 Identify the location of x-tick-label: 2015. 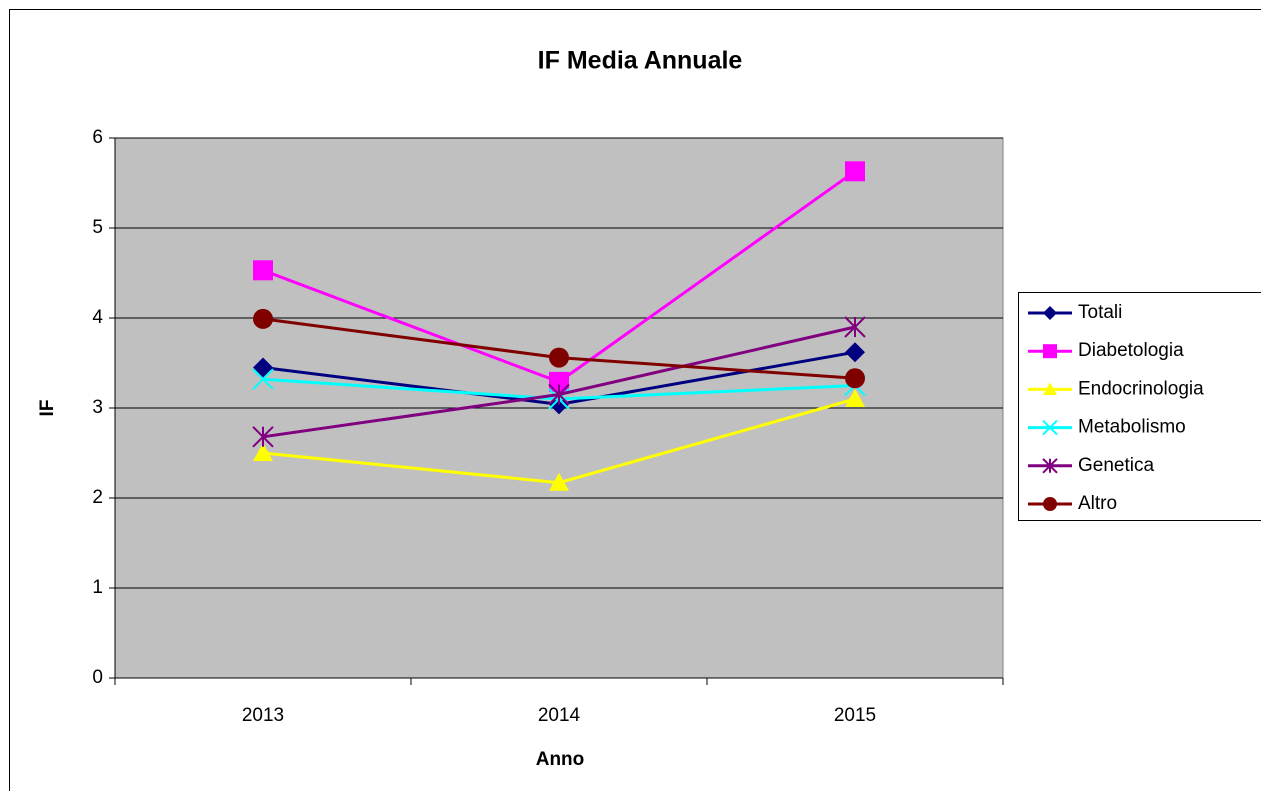
(855, 715).